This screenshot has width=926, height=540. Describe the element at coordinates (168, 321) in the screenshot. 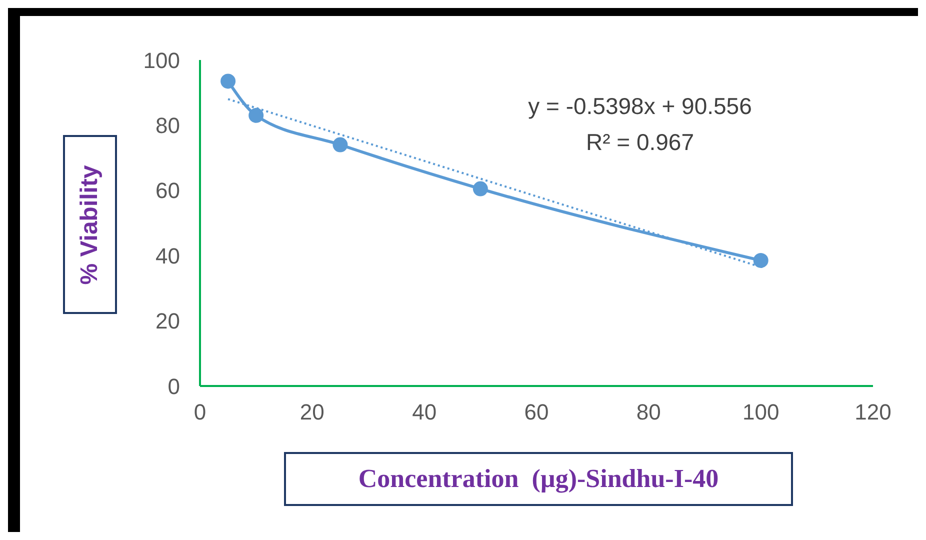

I see `y-tick-label: 20` at that location.